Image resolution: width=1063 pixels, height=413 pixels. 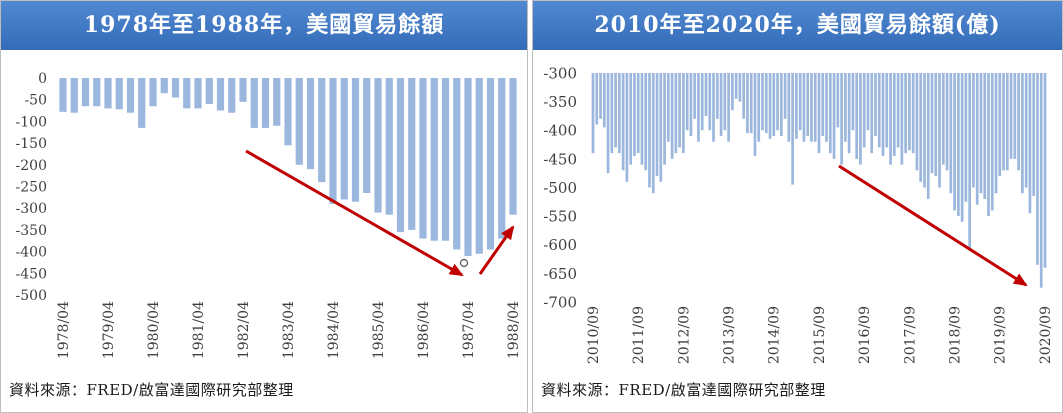 What do you see at coordinates (797, 25) in the screenshot?
I see `chart-title-header: 2010年至2020年，美國貿易餘額(億)` at bounding box center [797, 25].